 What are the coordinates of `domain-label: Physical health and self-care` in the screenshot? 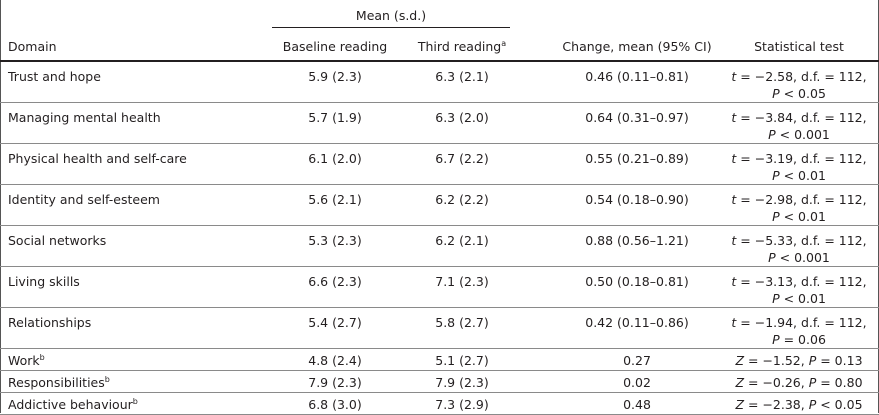 It's located at (97, 158).